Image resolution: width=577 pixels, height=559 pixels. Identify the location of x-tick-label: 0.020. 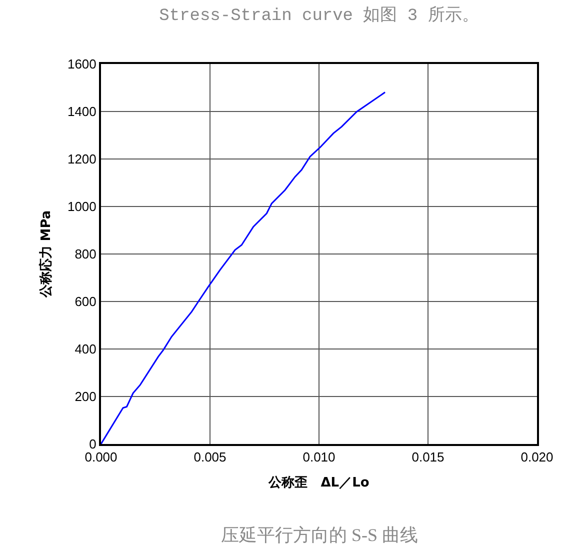
(537, 457).